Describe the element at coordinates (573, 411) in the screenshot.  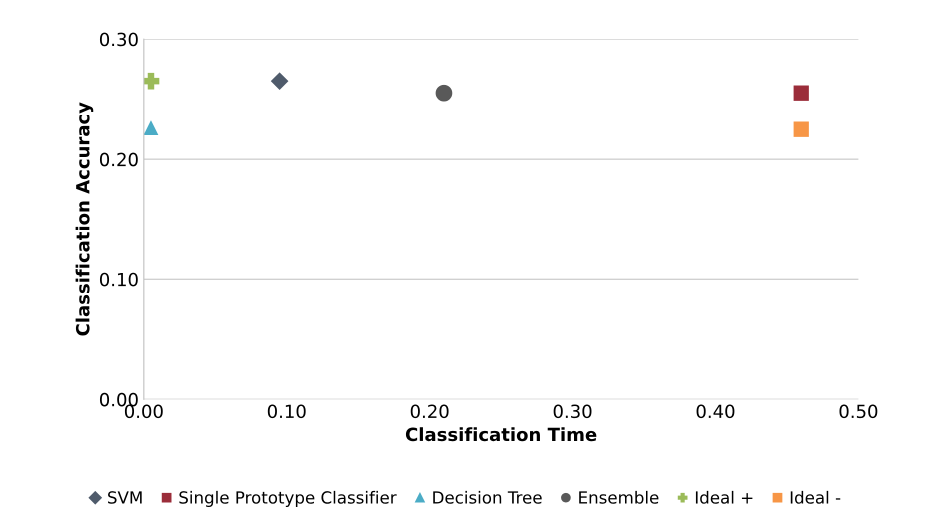
I see `x-tick-label: 0.30` at that location.